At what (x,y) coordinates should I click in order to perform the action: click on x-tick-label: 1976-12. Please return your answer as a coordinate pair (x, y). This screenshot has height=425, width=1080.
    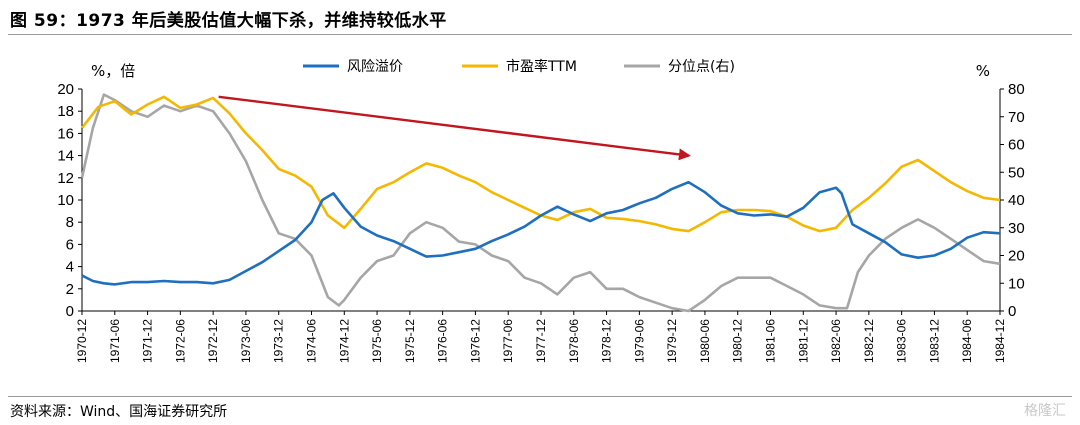
    Looking at the image, I should click on (475, 341).